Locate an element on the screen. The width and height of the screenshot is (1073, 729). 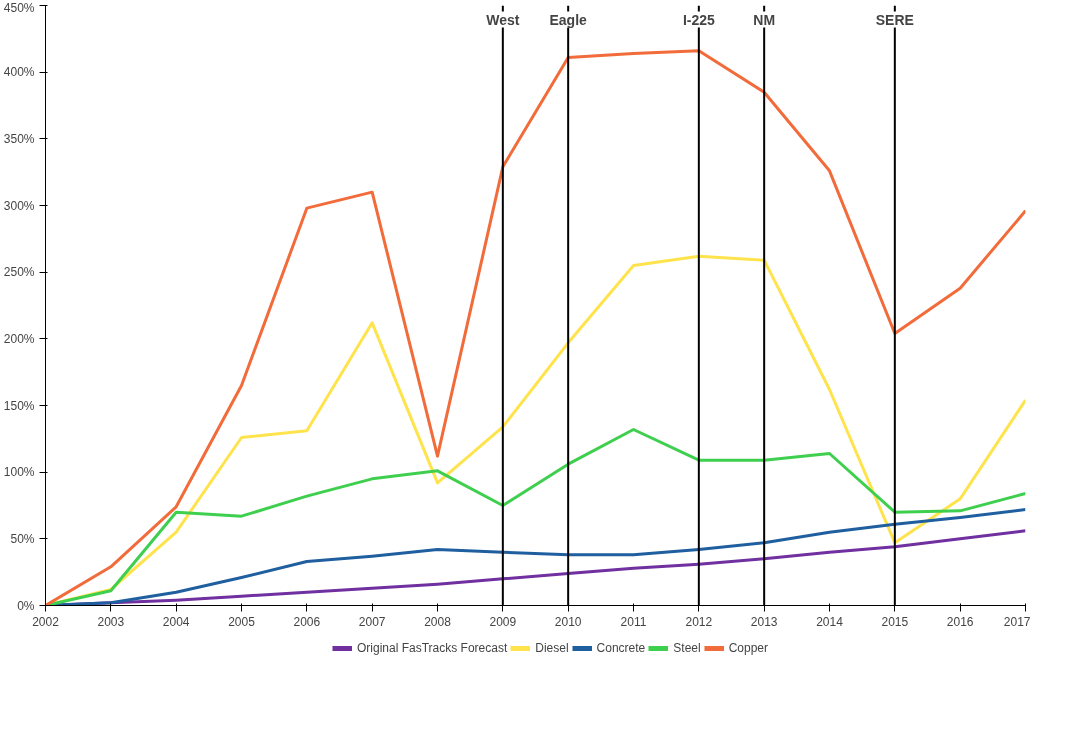
x-tick-label: 2003 is located at coordinates (111, 621).